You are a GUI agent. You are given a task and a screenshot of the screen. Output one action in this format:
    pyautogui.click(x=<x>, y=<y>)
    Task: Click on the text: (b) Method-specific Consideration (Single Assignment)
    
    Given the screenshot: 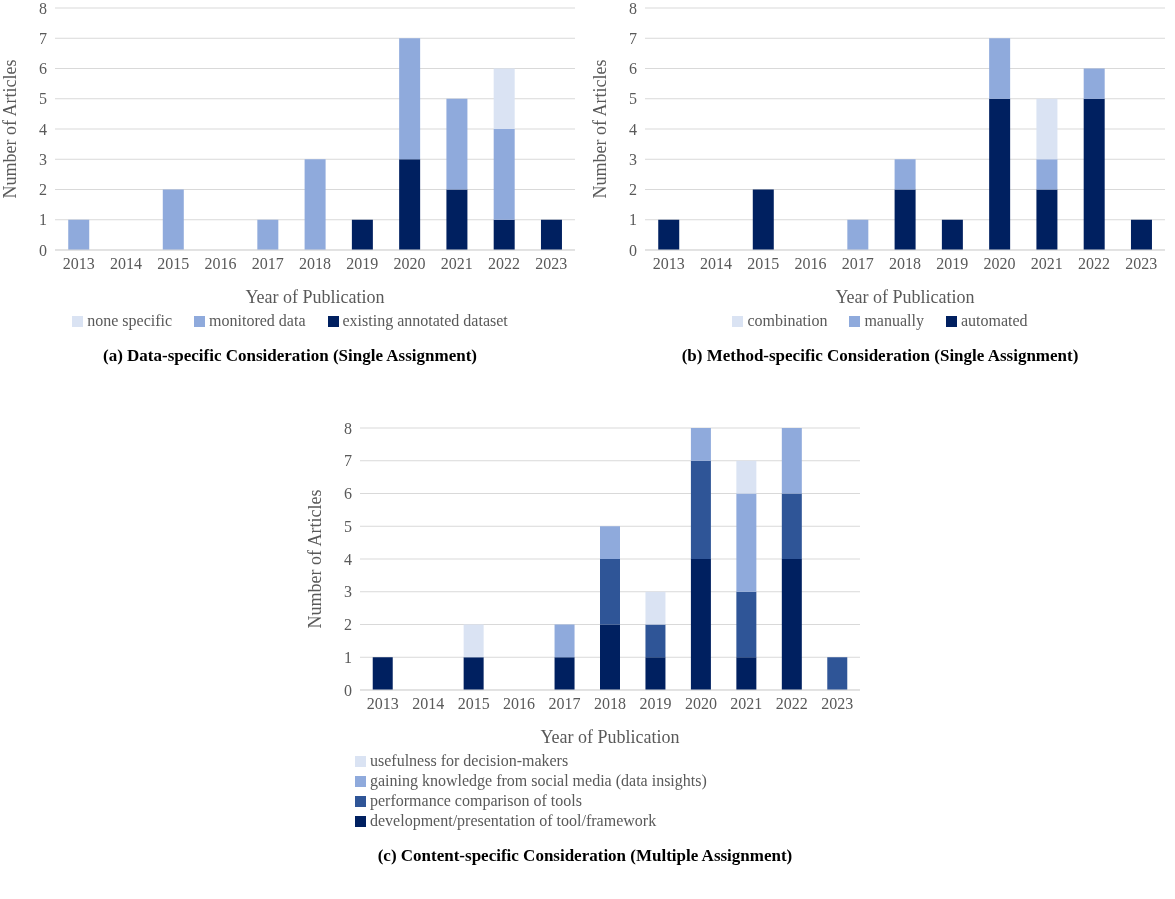 What is the action you would take?
    pyautogui.click(x=880, y=356)
    